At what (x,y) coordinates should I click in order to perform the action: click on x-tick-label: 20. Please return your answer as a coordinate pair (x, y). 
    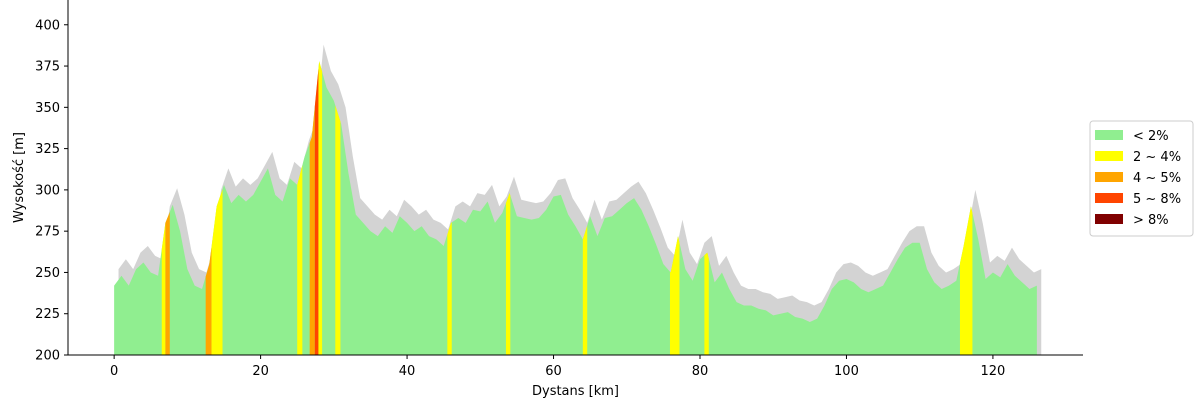
    Looking at the image, I should click on (260, 371).